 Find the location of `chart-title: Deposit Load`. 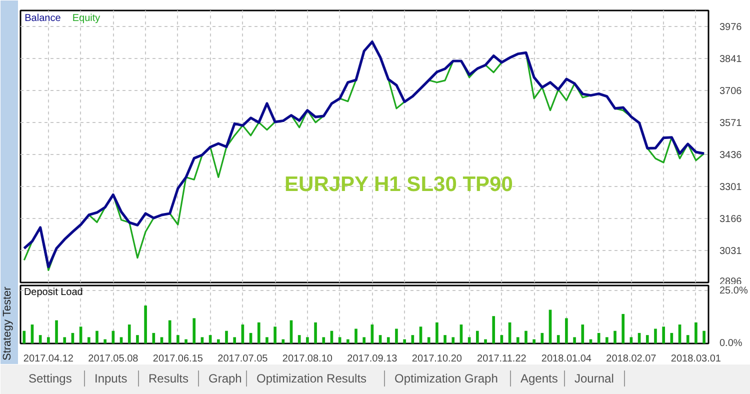

chart-title: Deposit Load is located at coordinates (53, 292).